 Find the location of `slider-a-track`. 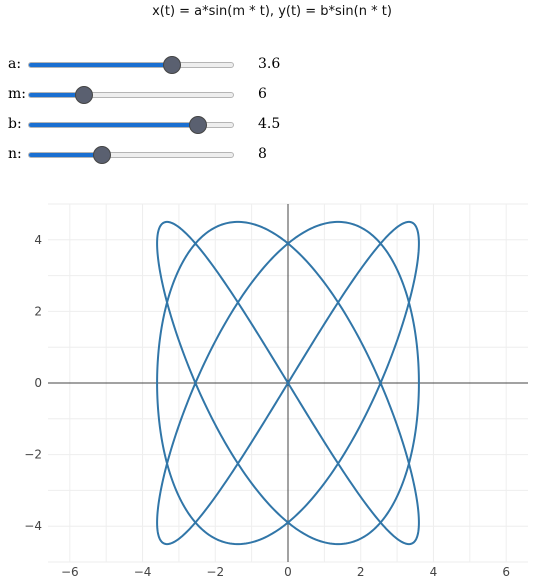

slider-a-track is located at coordinates (131, 65).